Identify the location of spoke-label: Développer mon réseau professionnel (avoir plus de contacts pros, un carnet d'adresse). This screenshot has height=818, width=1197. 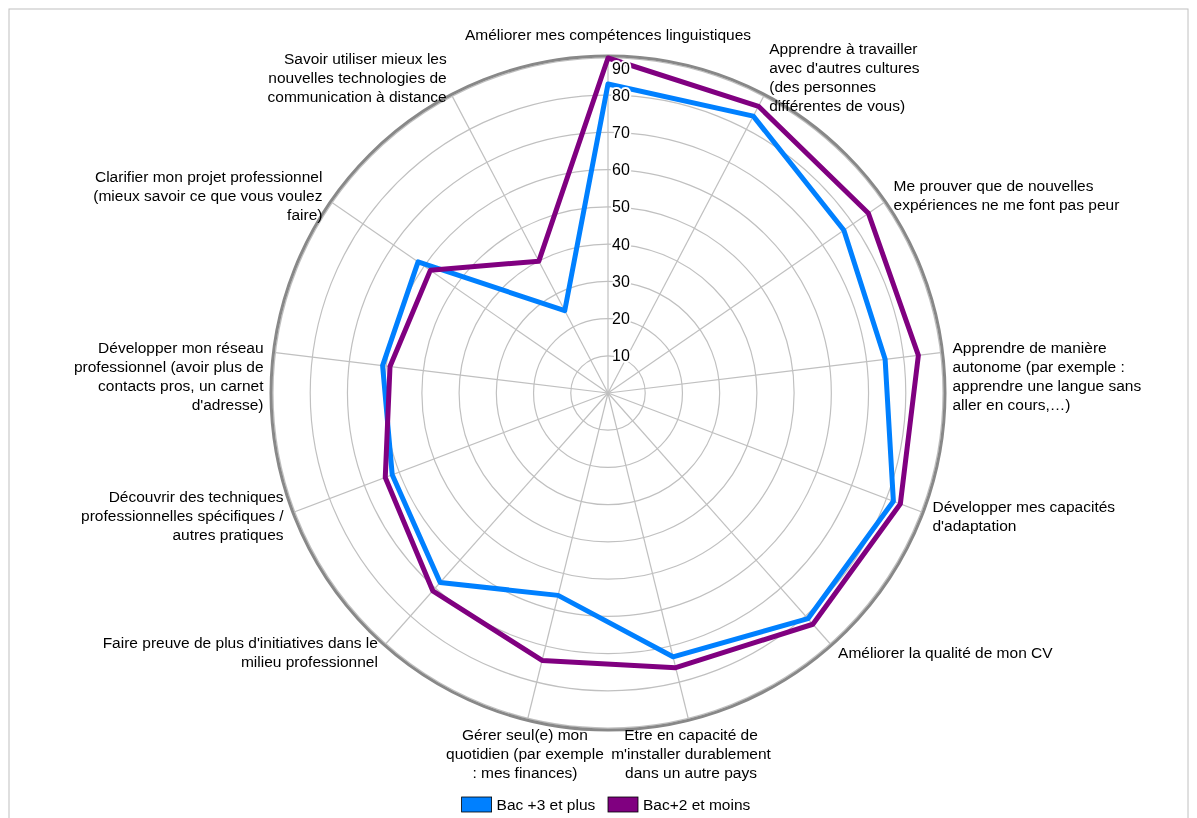
(169, 376).